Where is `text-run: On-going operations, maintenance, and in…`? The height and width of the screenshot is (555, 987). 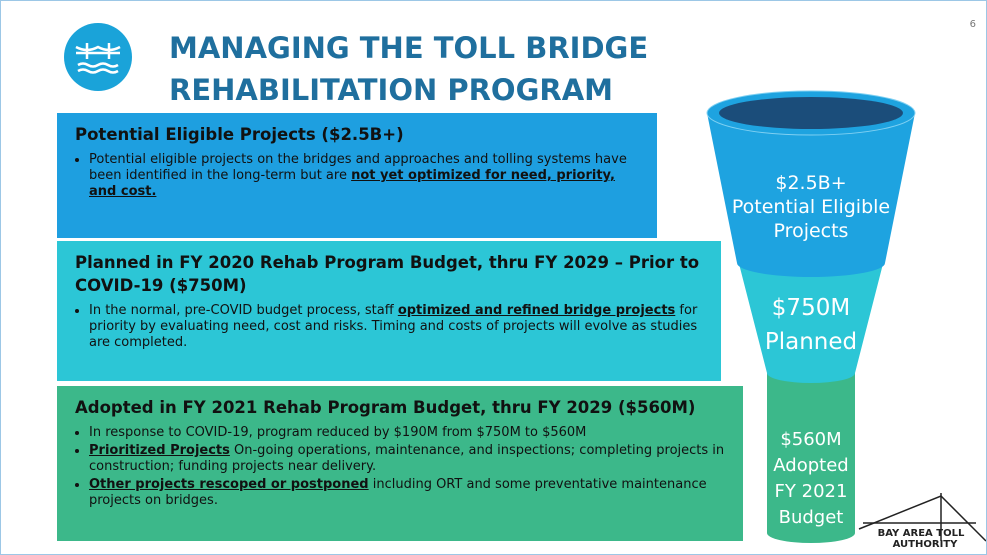 text-run: On-going operations, maintenance, and in… is located at coordinates (407, 458).